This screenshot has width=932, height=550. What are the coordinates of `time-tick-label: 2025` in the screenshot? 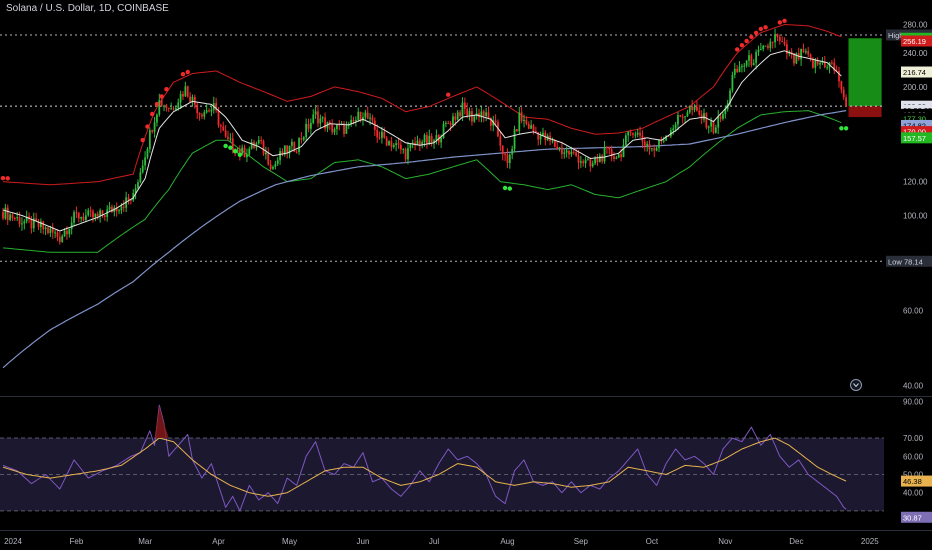 It's located at (870, 541).